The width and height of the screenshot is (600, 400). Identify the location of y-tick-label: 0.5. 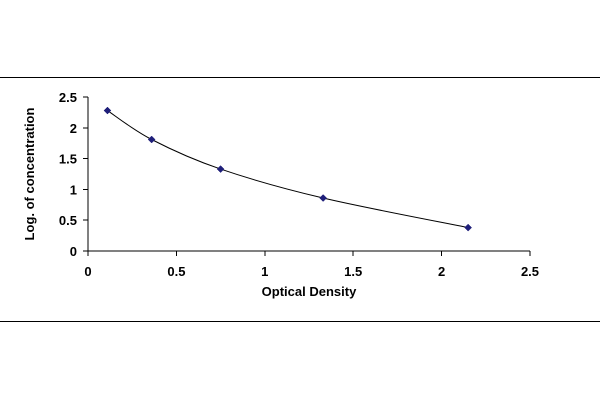
(68, 220).